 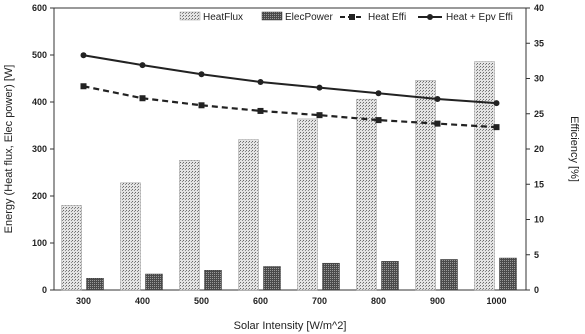 What do you see at coordinates (430, 17) in the screenshot?
I see `legend-marker-heat-epv-effi` at bounding box center [430, 17].